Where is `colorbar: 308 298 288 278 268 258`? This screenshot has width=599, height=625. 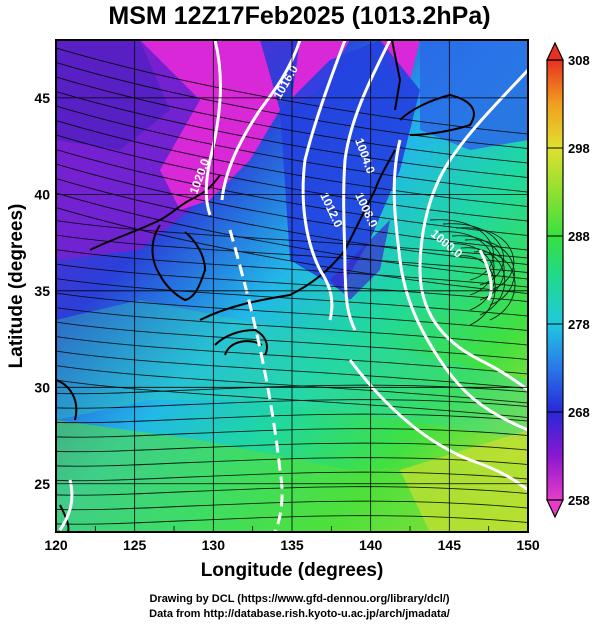 colorbar: 308 298 288 278 268 258 is located at coordinates (568, 280).